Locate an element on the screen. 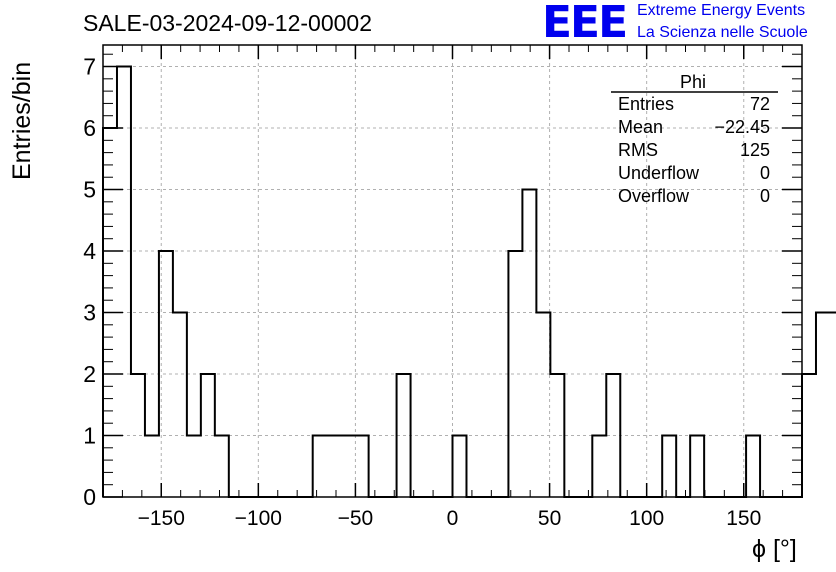 This screenshot has width=836, height=572. stats-row-value: 72 is located at coordinates (760, 104).